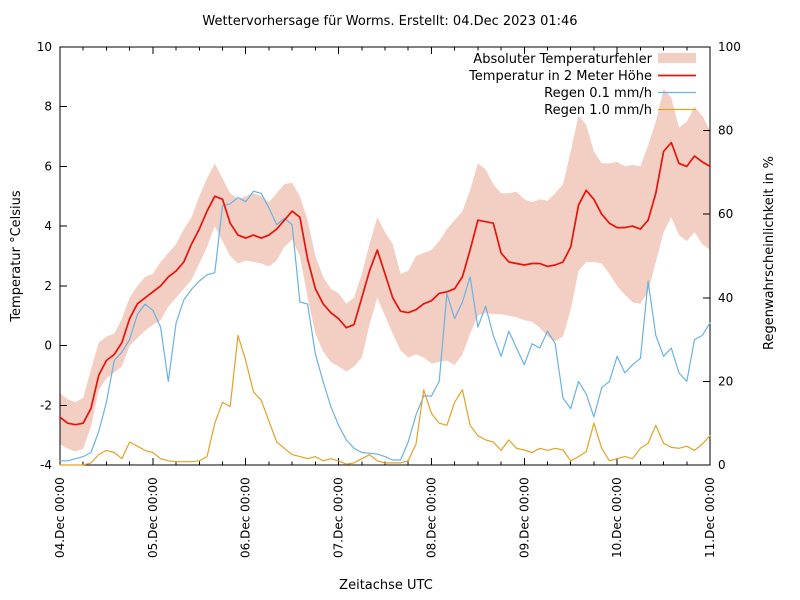 The height and width of the screenshot is (600, 800). I want to click on y-right-tick-label: 60, so click(725, 214).